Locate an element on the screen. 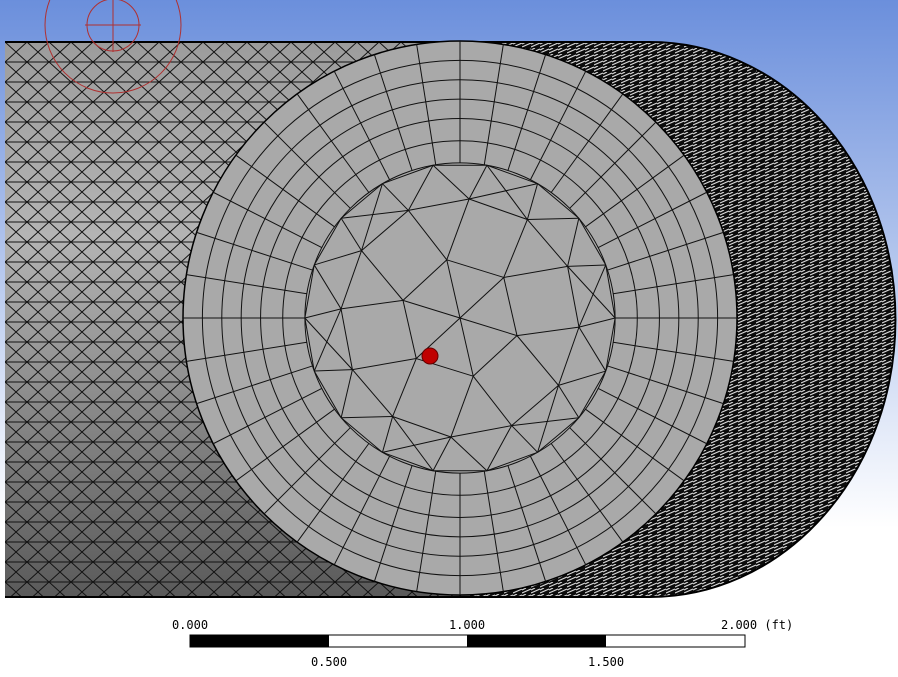  scale-label: 1.500 is located at coordinates (606, 662).